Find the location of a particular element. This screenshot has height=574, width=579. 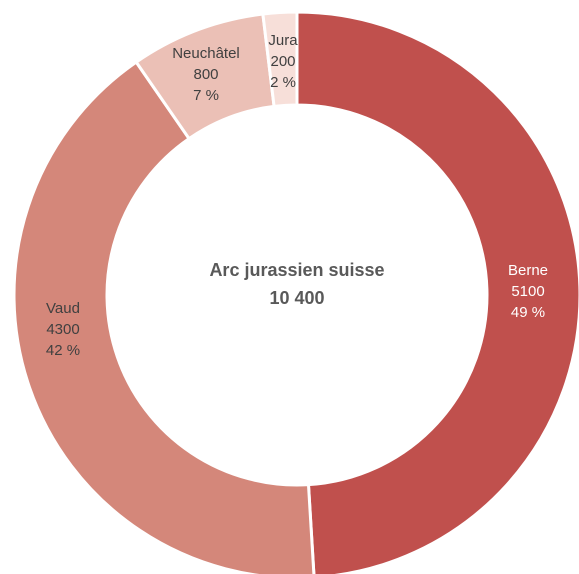

slice-label-name: Vaud is located at coordinates (63, 308).